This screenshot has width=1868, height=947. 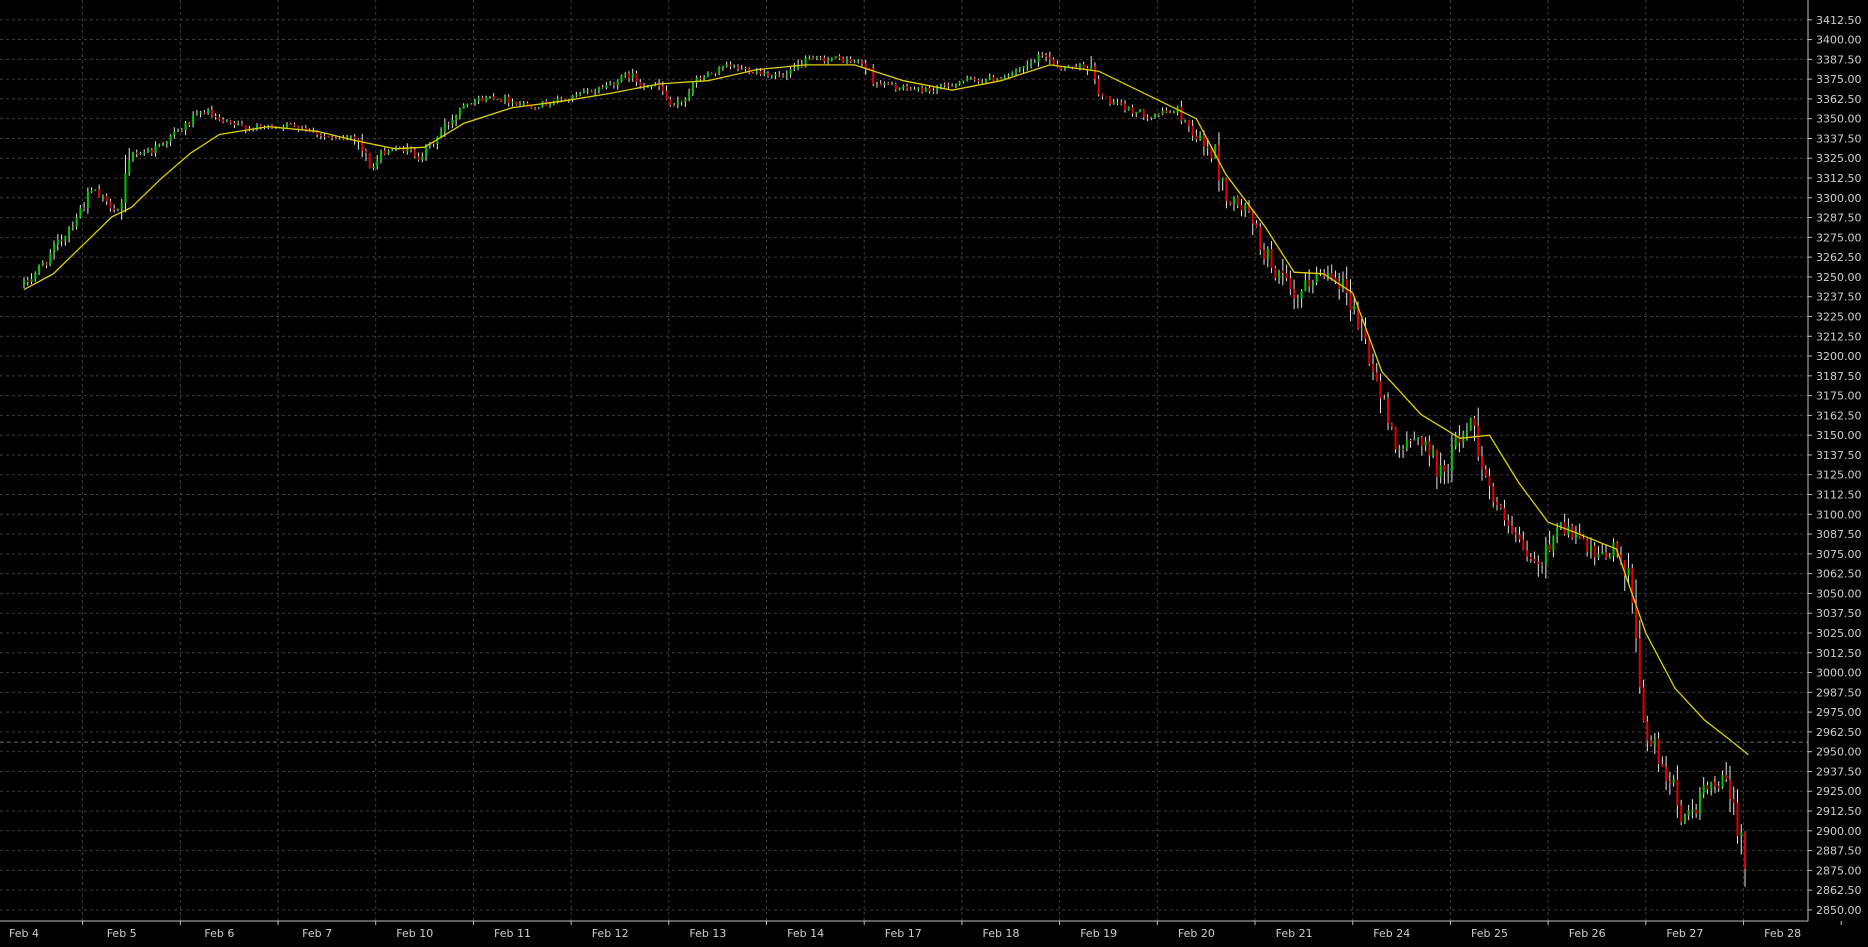 What do you see at coordinates (512, 933) in the screenshot?
I see `x-tick-label: Feb 11` at bounding box center [512, 933].